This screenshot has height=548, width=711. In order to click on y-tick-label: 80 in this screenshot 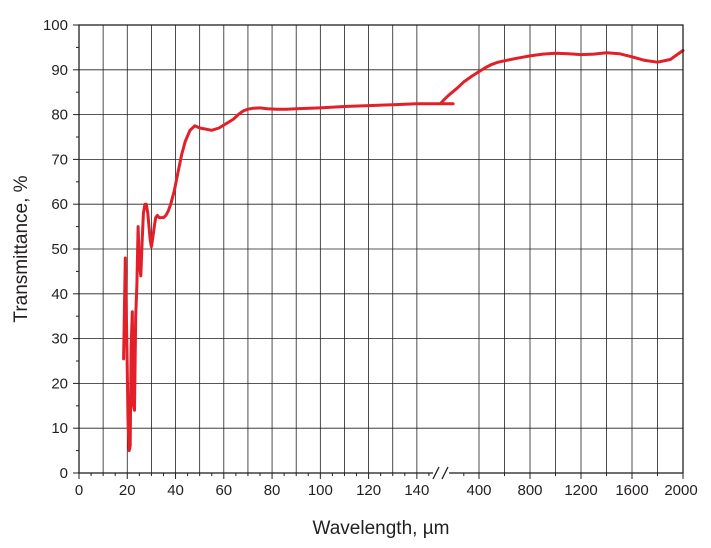, I will do `click(59, 115)`.